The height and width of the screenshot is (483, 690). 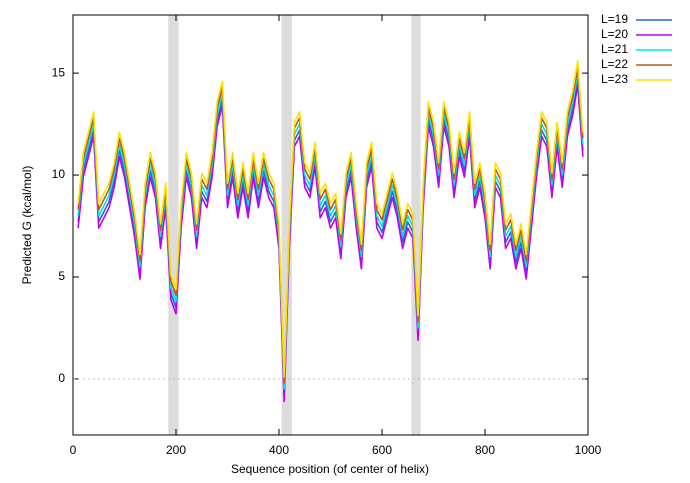 What do you see at coordinates (73, 450) in the screenshot?
I see `x-tick-label: 0` at bounding box center [73, 450].